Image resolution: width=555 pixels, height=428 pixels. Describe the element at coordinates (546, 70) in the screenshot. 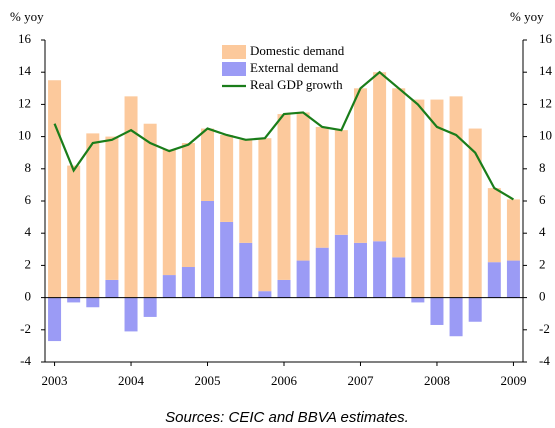

I see `y2-tick-label: 14` at that location.